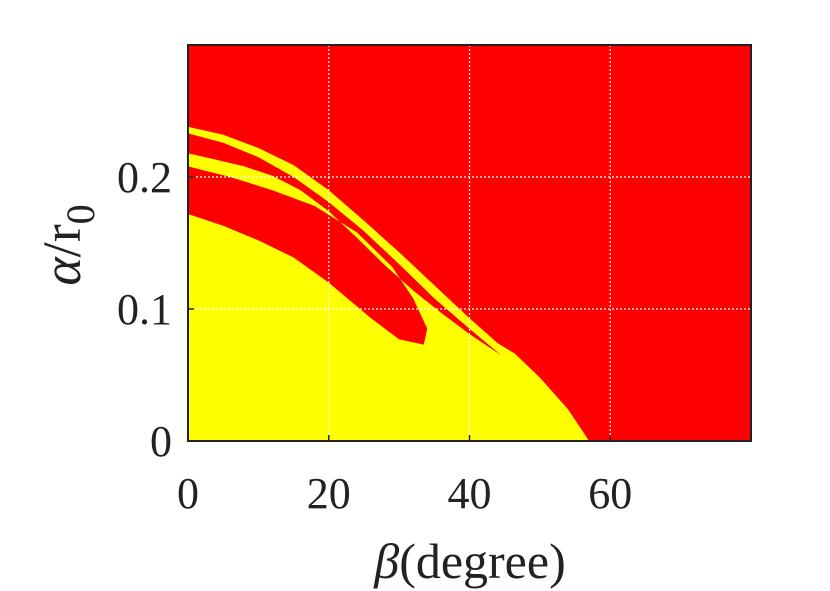 The height and width of the screenshot is (591, 830). Describe the element at coordinates (161, 441) in the screenshot. I see `y-tick-label-0: 0` at that location.